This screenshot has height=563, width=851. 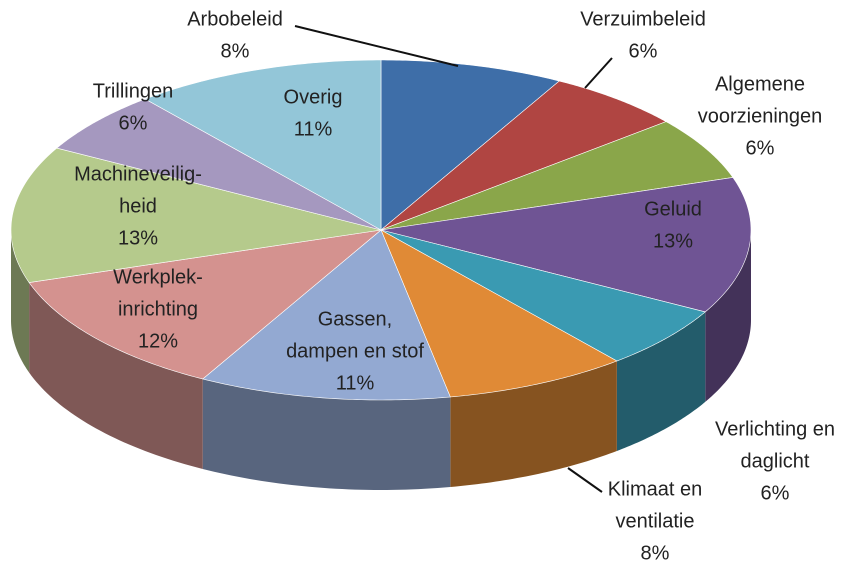 I want to click on category-label: voorzieningen, so click(x=760, y=116).